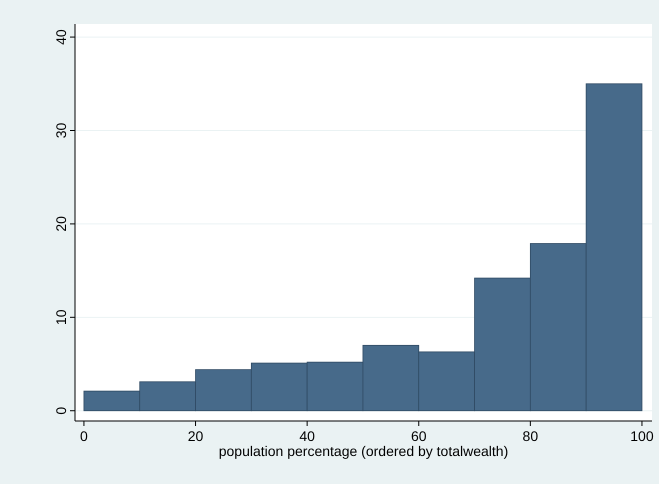  What do you see at coordinates (418, 436) in the screenshot?
I see `x-tick-label: 60` at bounding box center [418, 436].